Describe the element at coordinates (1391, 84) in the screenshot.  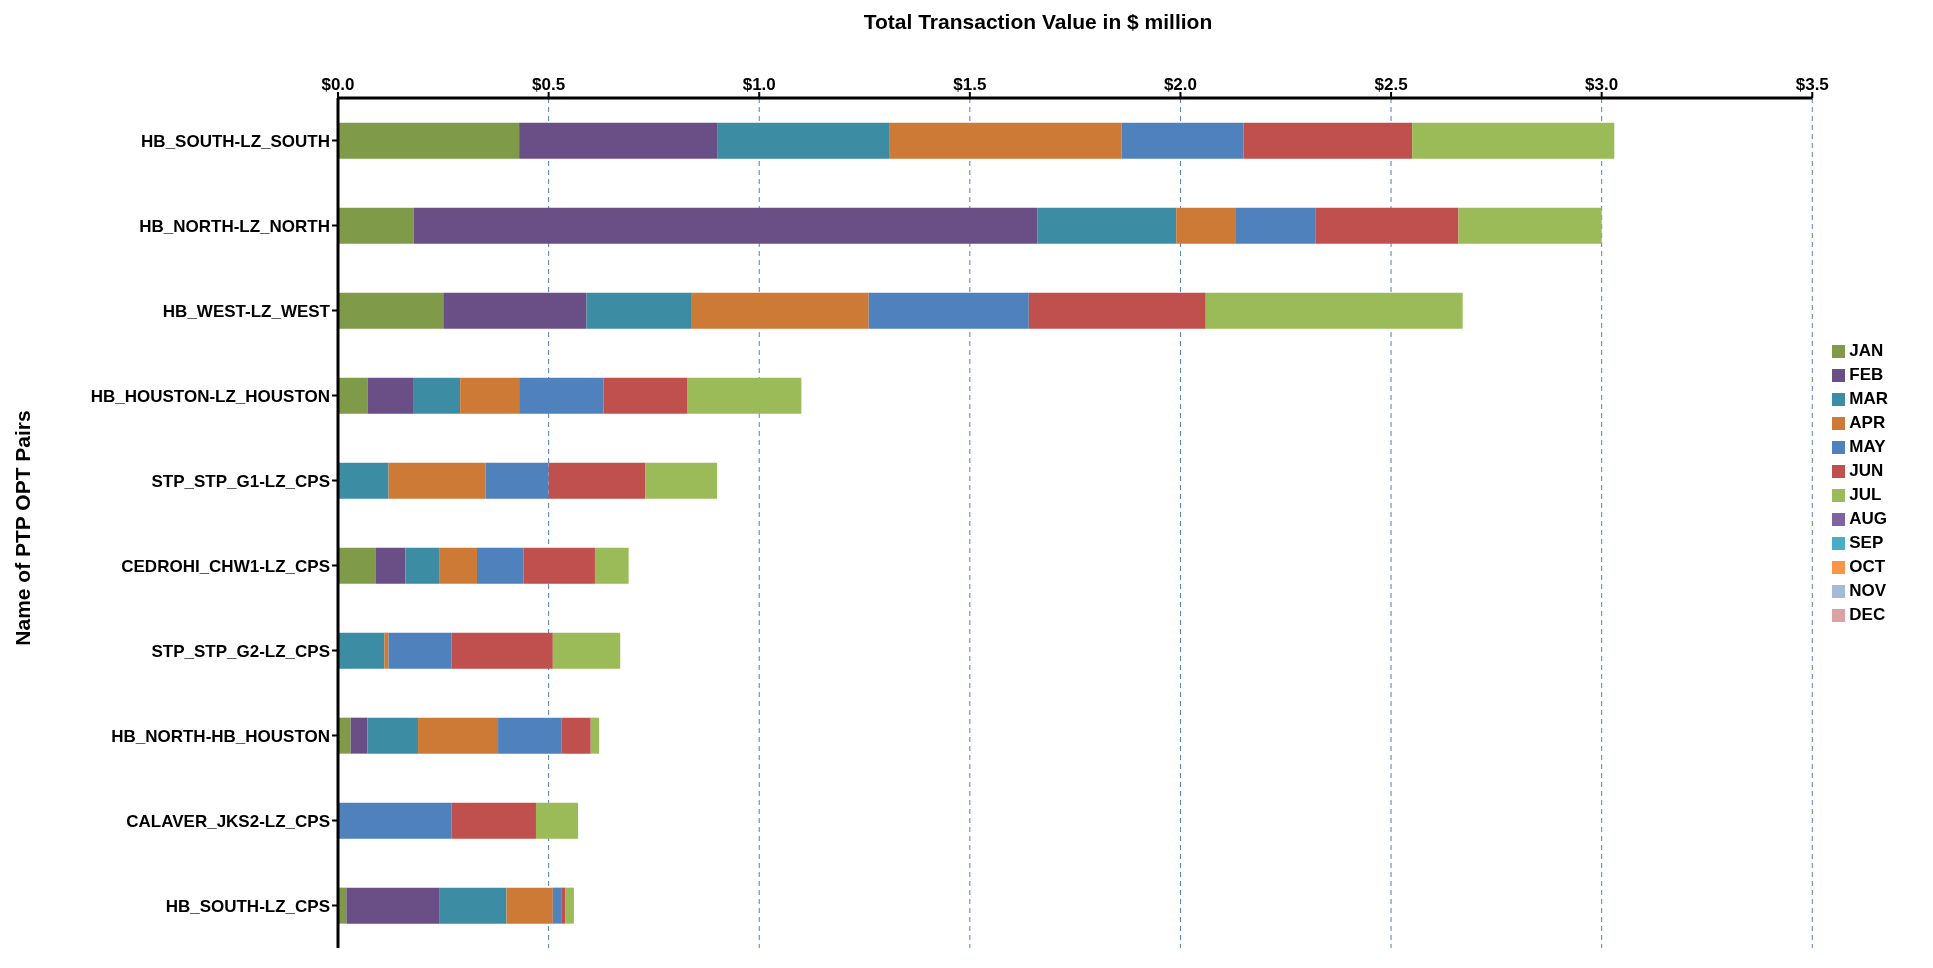
I see `x-tick-label: $2.5` at that location.